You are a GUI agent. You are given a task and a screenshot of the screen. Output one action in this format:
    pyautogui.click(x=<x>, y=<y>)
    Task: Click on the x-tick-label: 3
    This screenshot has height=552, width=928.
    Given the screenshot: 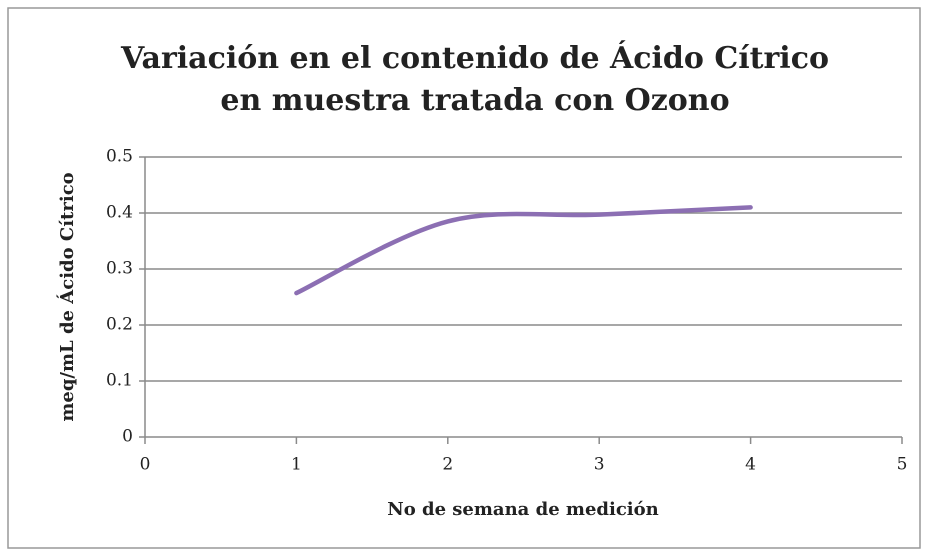 What is the action you would take?
    pyautogui.click(x=599, y=465)
    